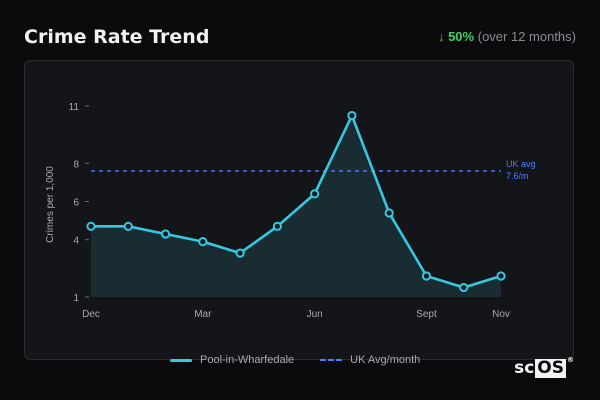  Describe the element at coordinates (461, 36) in the screenshot. I see `change-percent: 50%` at that location.